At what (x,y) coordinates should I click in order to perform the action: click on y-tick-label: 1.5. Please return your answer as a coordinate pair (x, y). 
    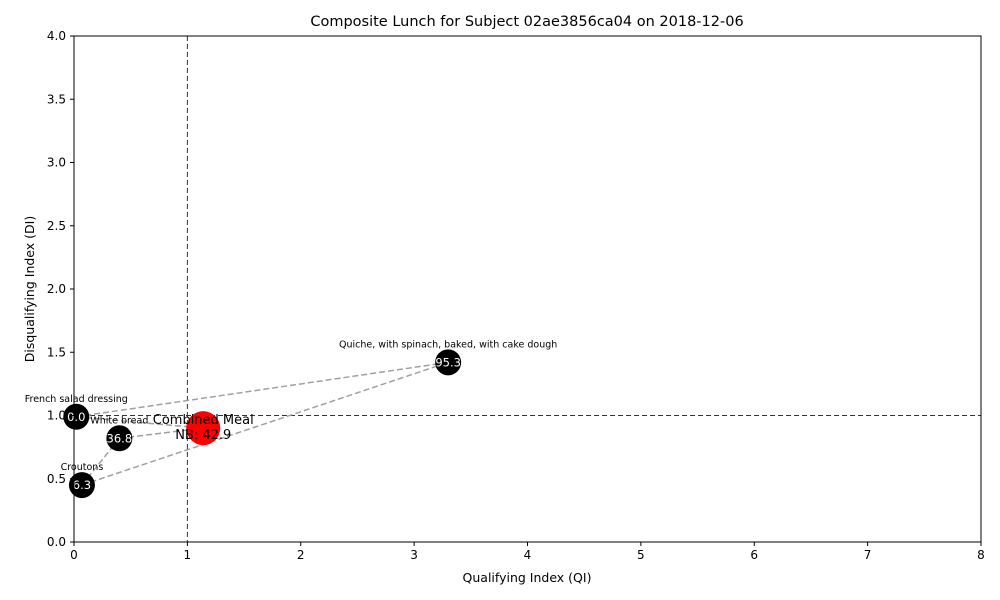
    Looking at the image, I should click on (56, 352).